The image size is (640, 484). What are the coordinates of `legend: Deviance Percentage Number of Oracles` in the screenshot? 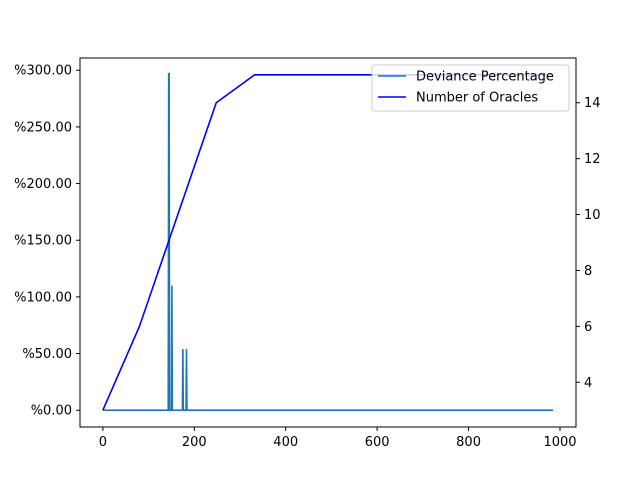 It's located at (470, 88).